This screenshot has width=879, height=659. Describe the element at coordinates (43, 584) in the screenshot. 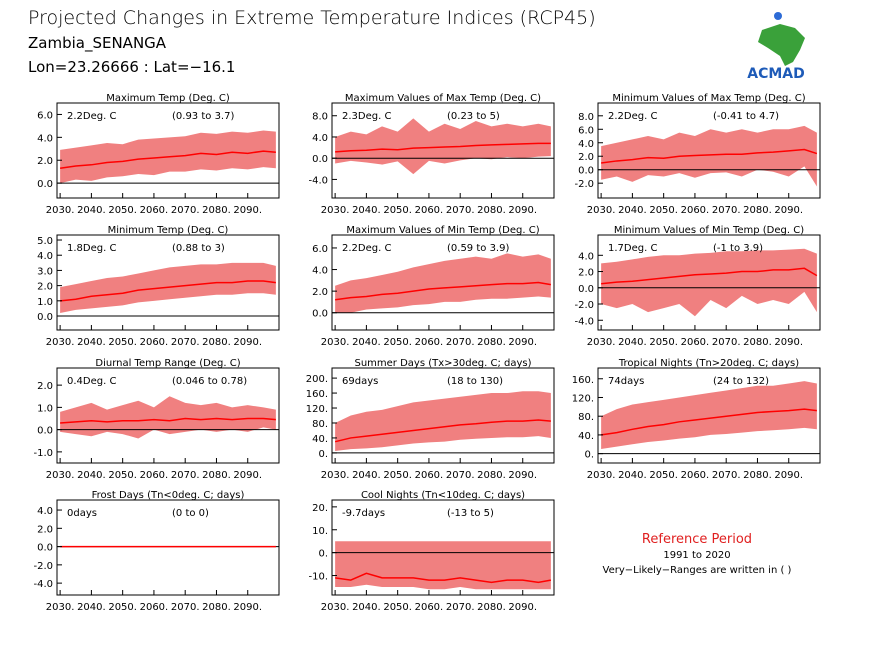

I see `y-tick-label: -4.0` at that location.